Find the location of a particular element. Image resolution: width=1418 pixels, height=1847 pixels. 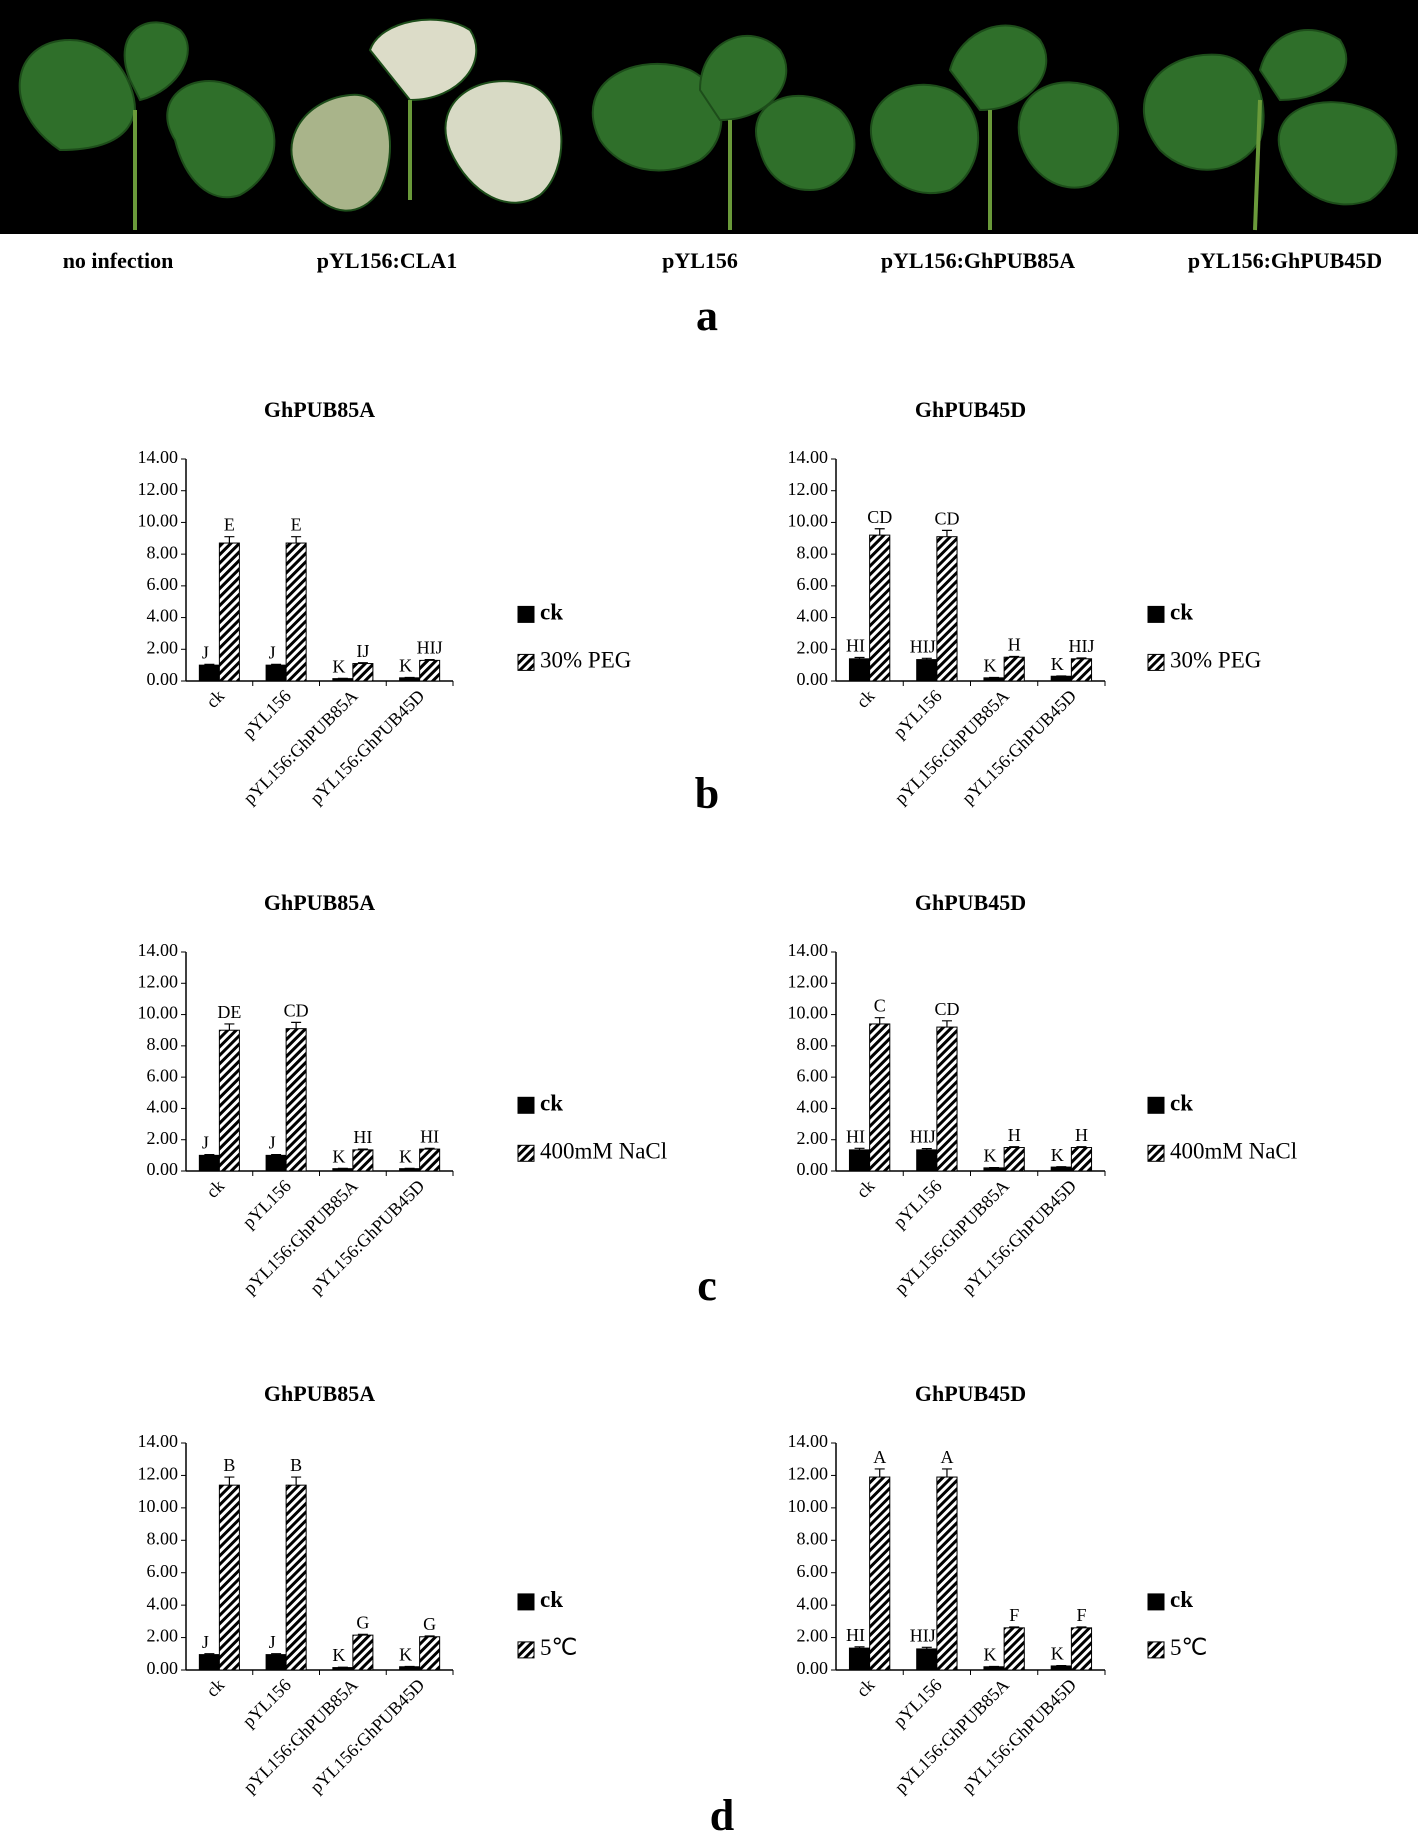

photo-label: pYL156 is located at coordinates (700, 260).